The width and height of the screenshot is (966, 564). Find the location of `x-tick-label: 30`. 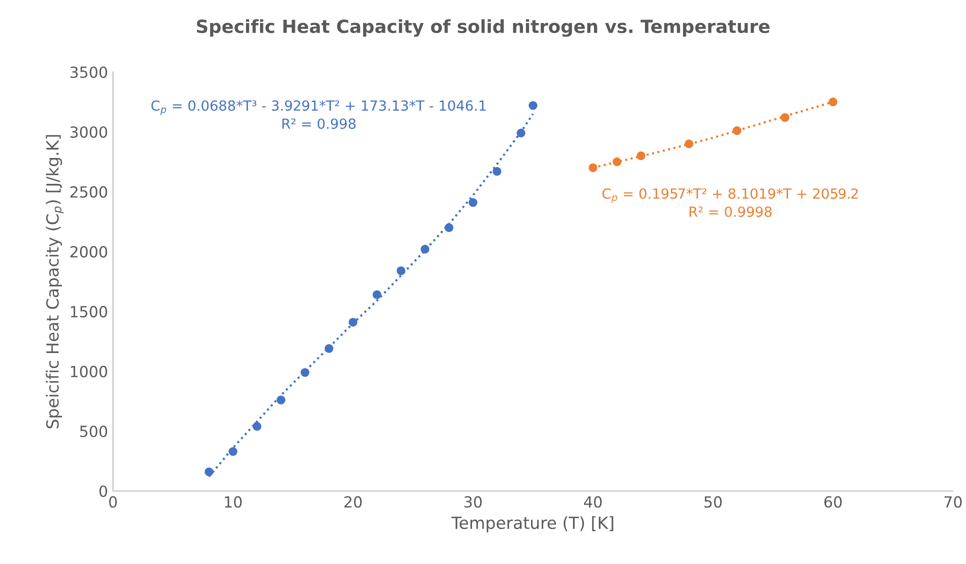

x-tick-label: 30 is located at coordinates (473, 502).